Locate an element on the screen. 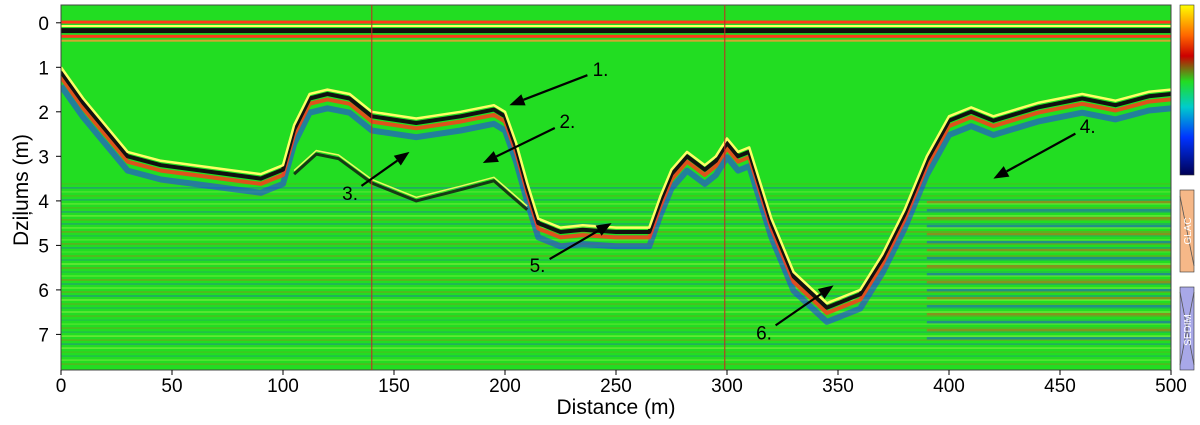 The width and height of the screenshot is (1200, 425). y-axis-ticks: 0 1 2 3 4 5 6 7 is located at coordinates (49, 180).